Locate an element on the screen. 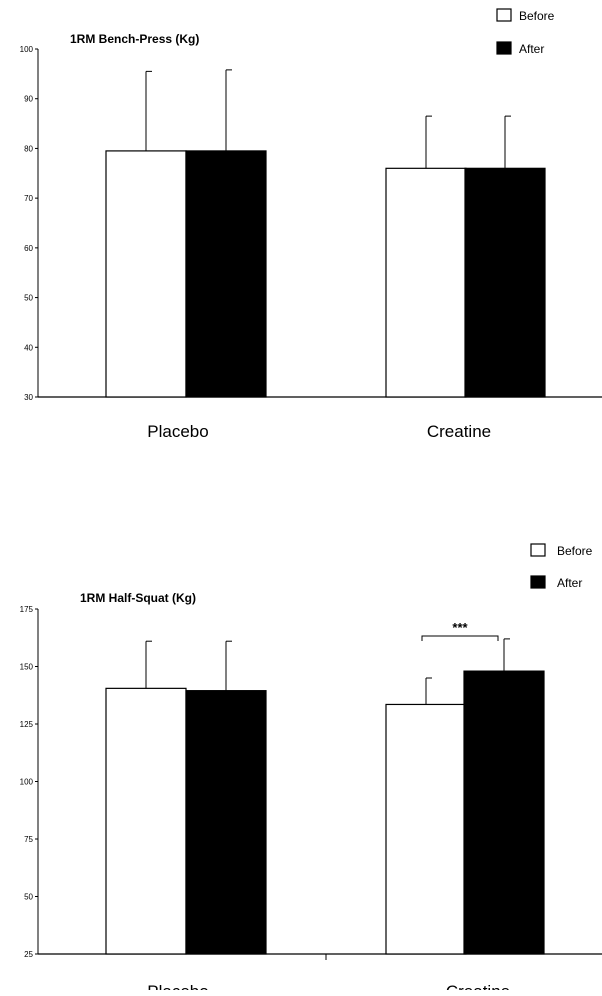  y-tick-label: 60 is located at coordinates (28, 248).